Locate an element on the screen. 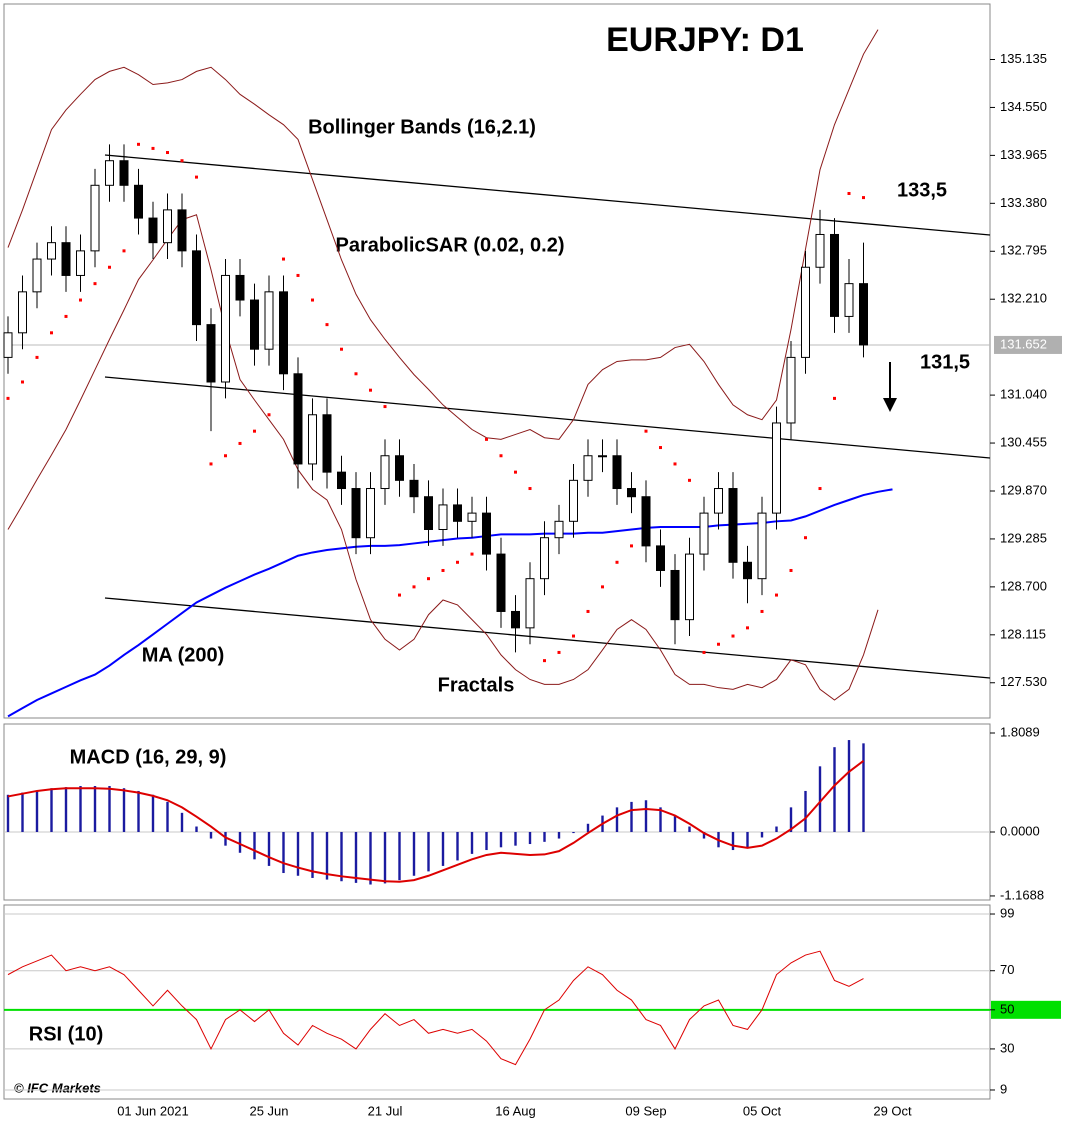 This screenshot has width=1066, height=1125. x-tick-label: 29 Oct is located at coordinates (892, 1110).